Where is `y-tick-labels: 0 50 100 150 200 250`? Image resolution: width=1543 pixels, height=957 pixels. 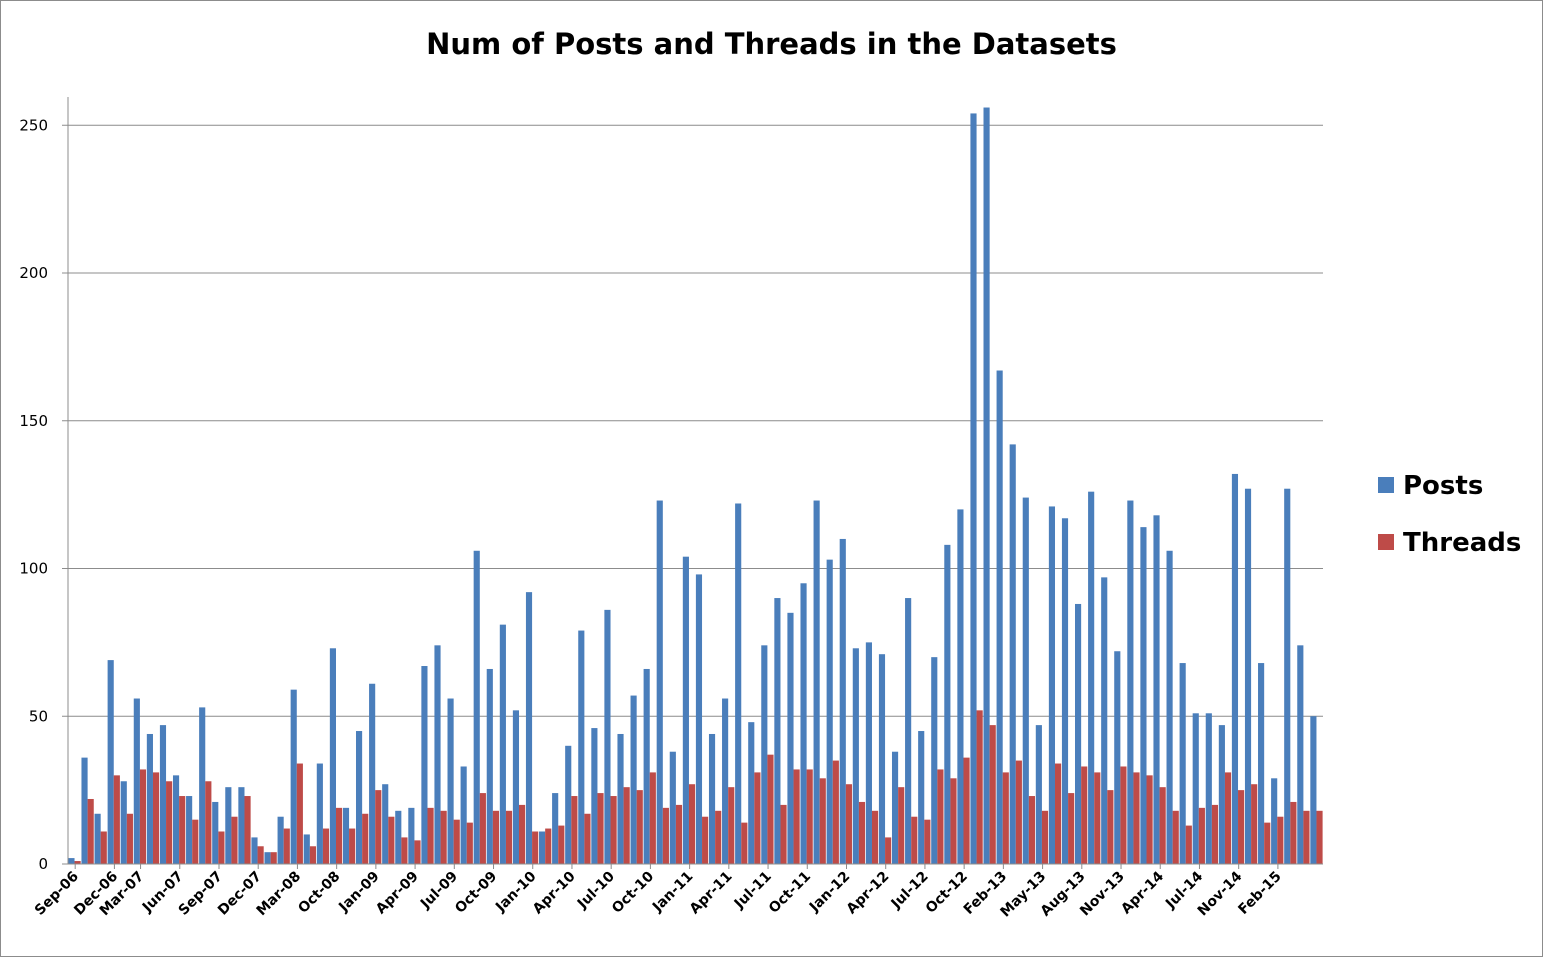
y-tick-labels: 0 50 100 150 200 250 is located at coordinates (33, 494).